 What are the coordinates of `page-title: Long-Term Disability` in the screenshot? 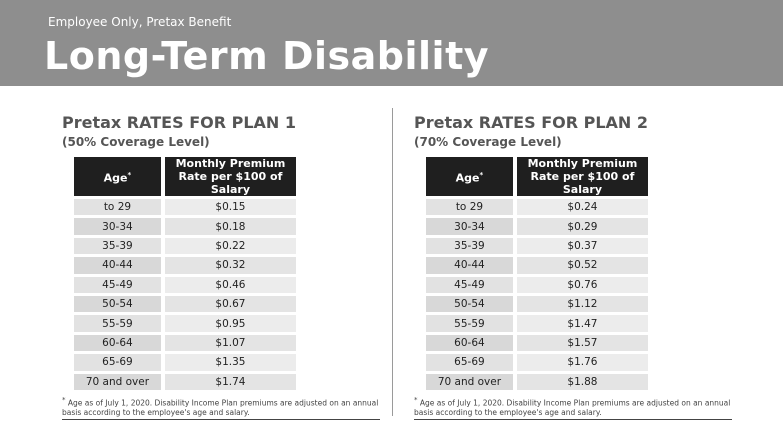 It's located at (267, 56).